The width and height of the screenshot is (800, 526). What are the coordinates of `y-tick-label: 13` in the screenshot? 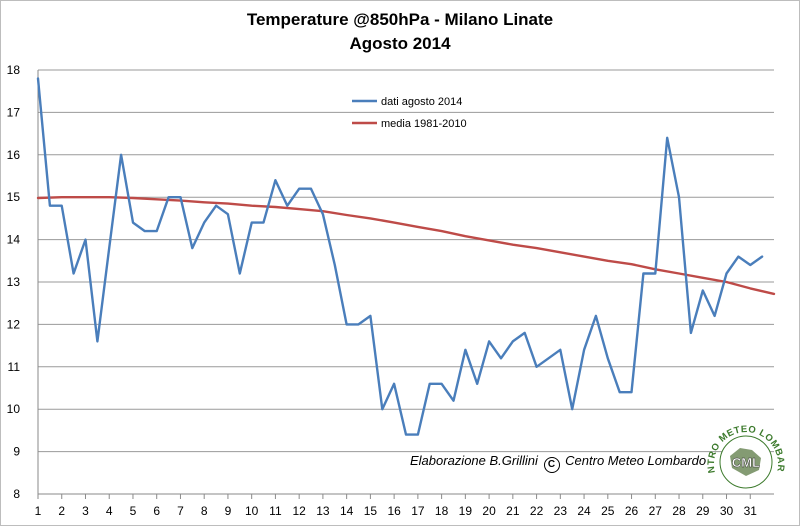 It's located at (14, 282).